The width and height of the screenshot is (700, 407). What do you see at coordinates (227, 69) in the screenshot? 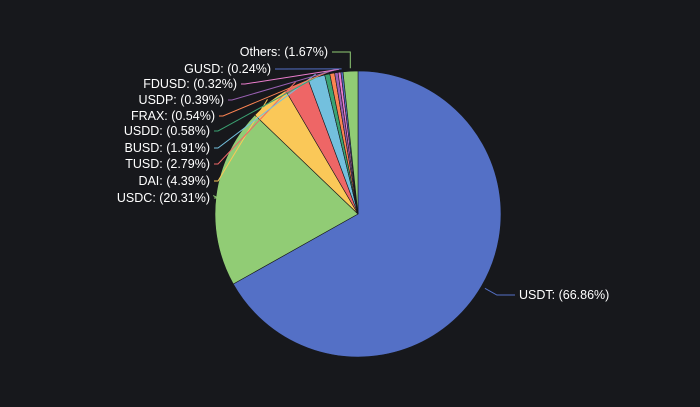
I see `slice-label-gusd: GUSD: (0.24%)` at bounding box center [227, 69].